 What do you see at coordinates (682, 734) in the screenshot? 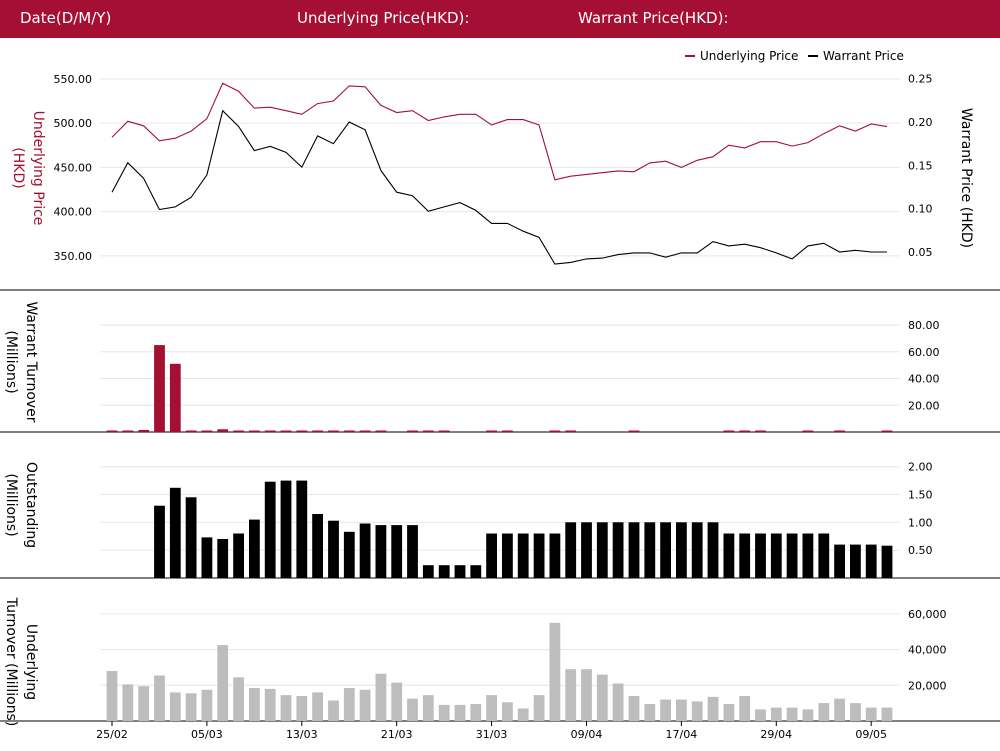
I see `x-tick-label: 17/04` at bounding box center [682, 734].